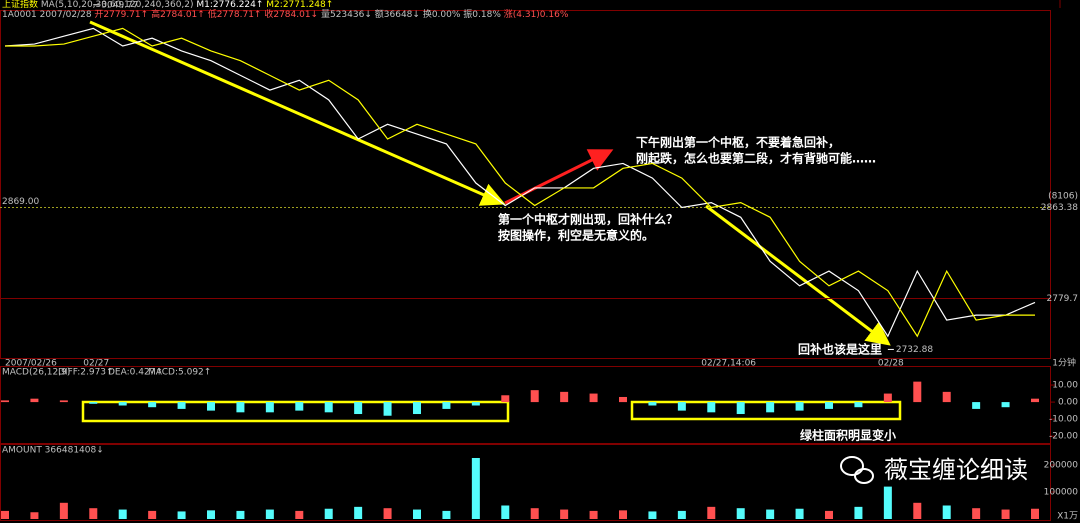 The height and width of the screenshot is (523, 1080). Describe the element at coordinates (442, 14) in the screenshot. I see `turnover-info: 换0.00%` at that location.